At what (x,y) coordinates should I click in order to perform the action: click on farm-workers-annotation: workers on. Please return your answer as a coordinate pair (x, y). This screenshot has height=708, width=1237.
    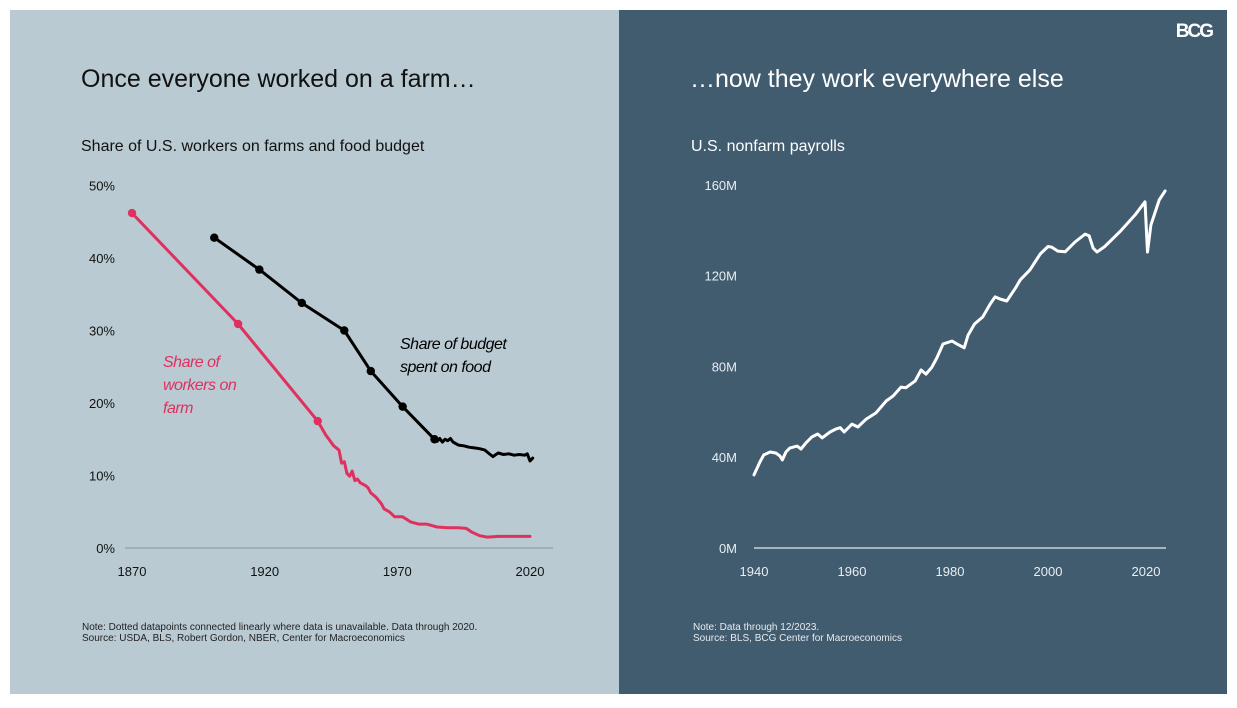
    Looking at the image, I should click on (200, 385).